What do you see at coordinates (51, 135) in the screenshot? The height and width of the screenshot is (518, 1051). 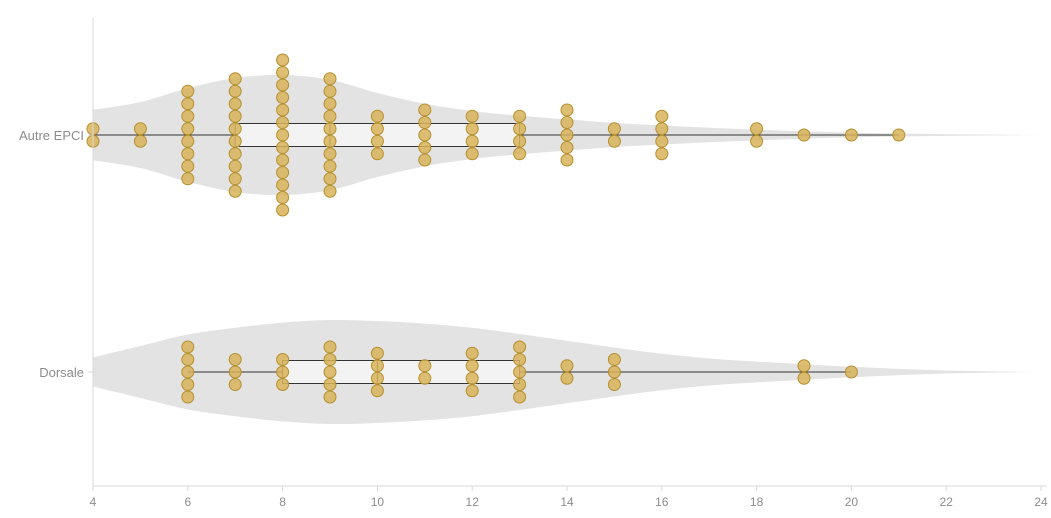 I see `category-label: Autre EPCI` at bounding box center [51, 135].